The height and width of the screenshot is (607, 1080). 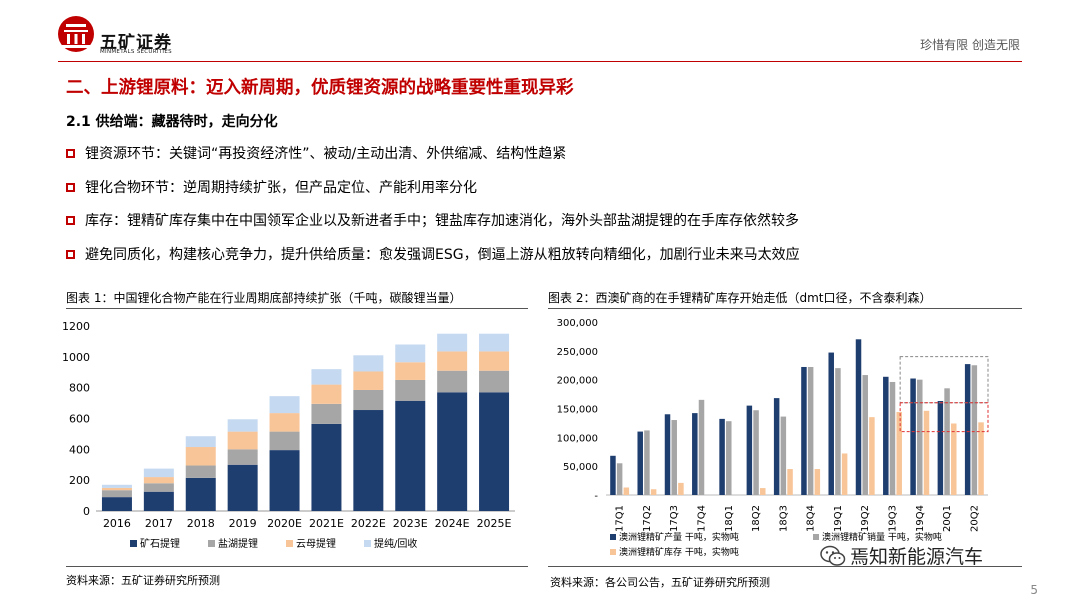 I want to click on x-tick-label: 2021E, so click(x=326, y=523).